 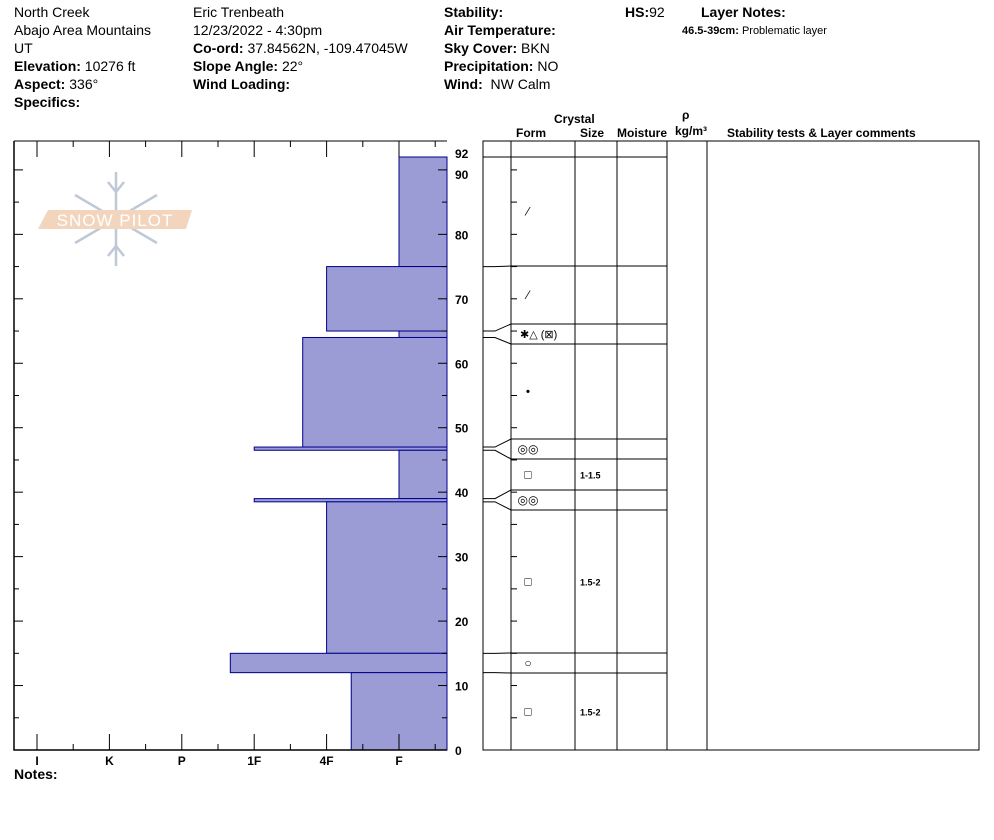 I want to click on wind: Wind: NW Calm, so click(x=497, y=84).